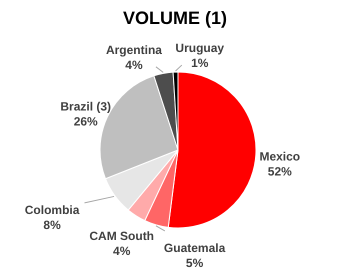 The height and width of the screenshot is (270, 350). I want to click on slice-label: Guatemala, so click(195, 247).